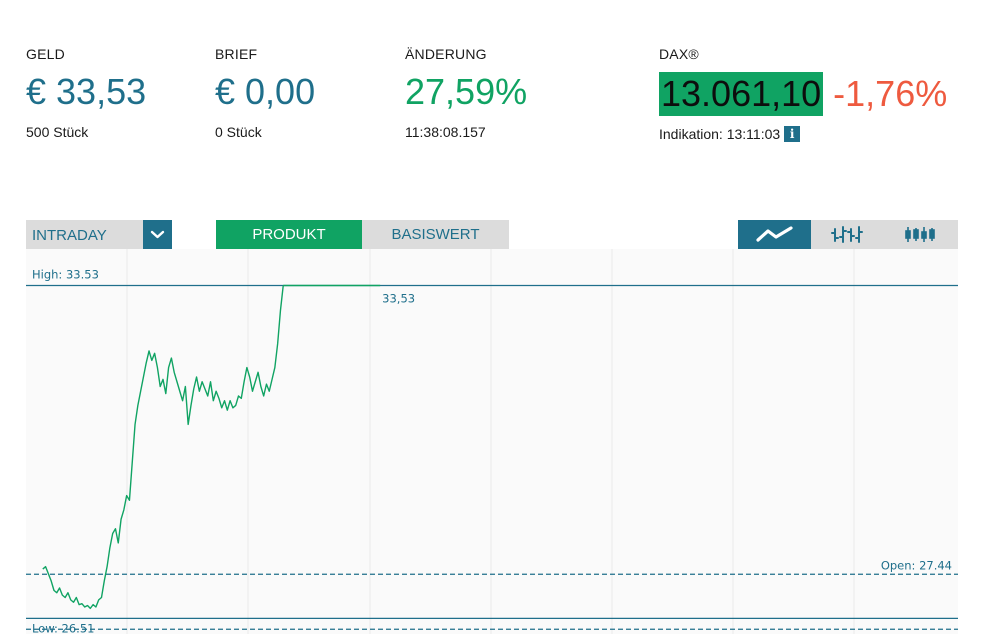 The height and width of the screenshot is (639, 999). I want to click on geld-block: GELD € 33,53 500 Stück, so click(86, 93).